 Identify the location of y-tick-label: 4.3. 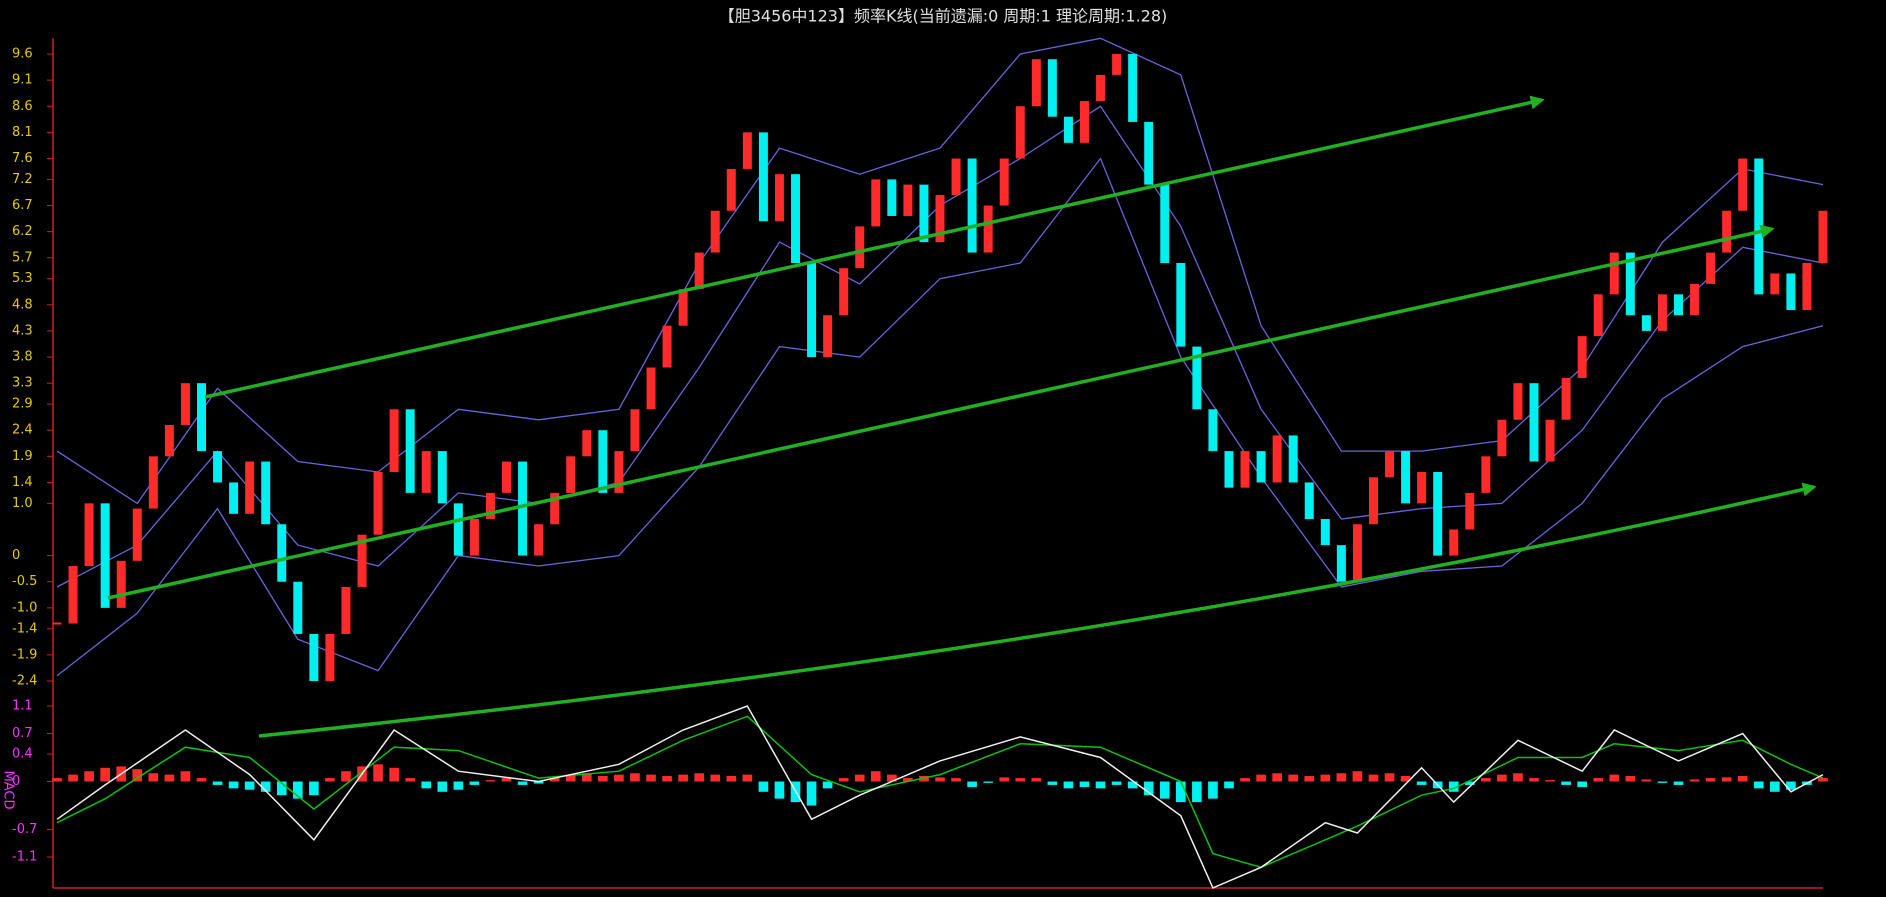
(22, 330).